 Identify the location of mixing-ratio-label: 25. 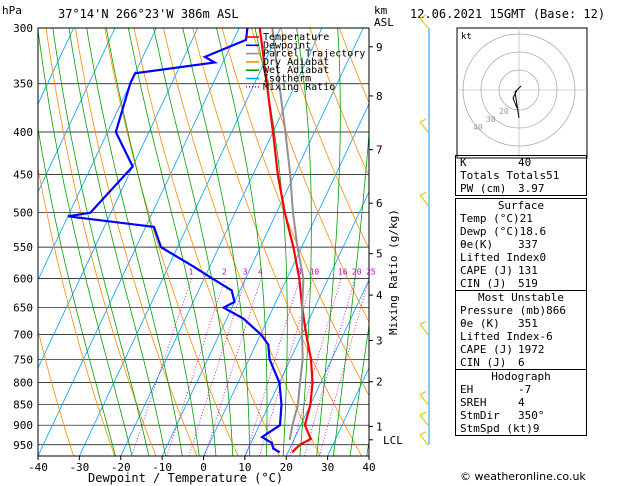
(371, 272).